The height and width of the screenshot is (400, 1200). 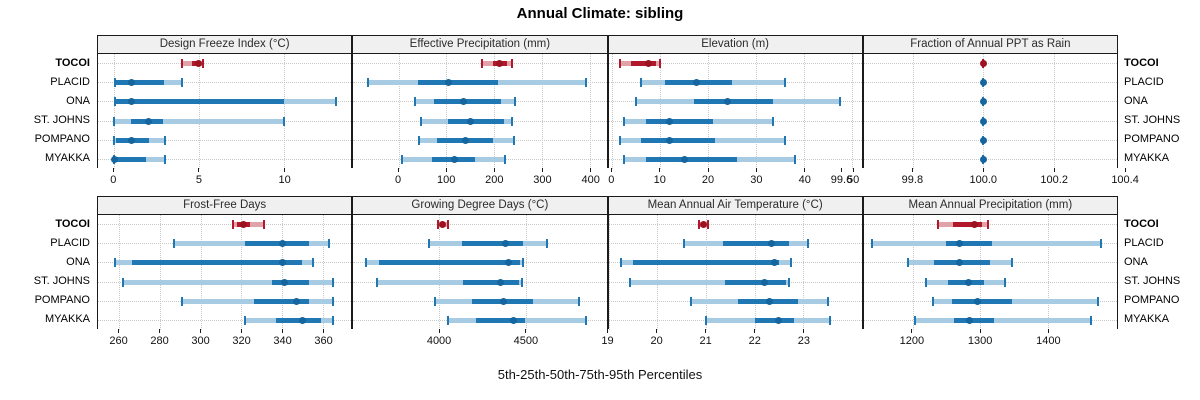 What do you see at coordinates (323, 341) in the screenshot?
I see `tick-label: 360` at bounding box center [323, 341].